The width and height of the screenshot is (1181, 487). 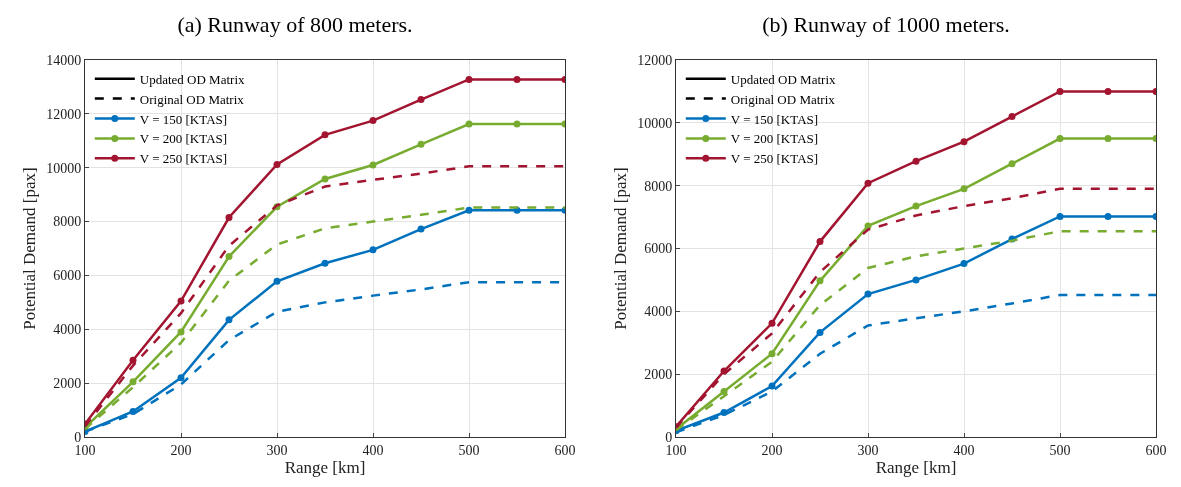 I want to click on chart-title: (a) Runway of 800 meters., so click(x=295, y=25).